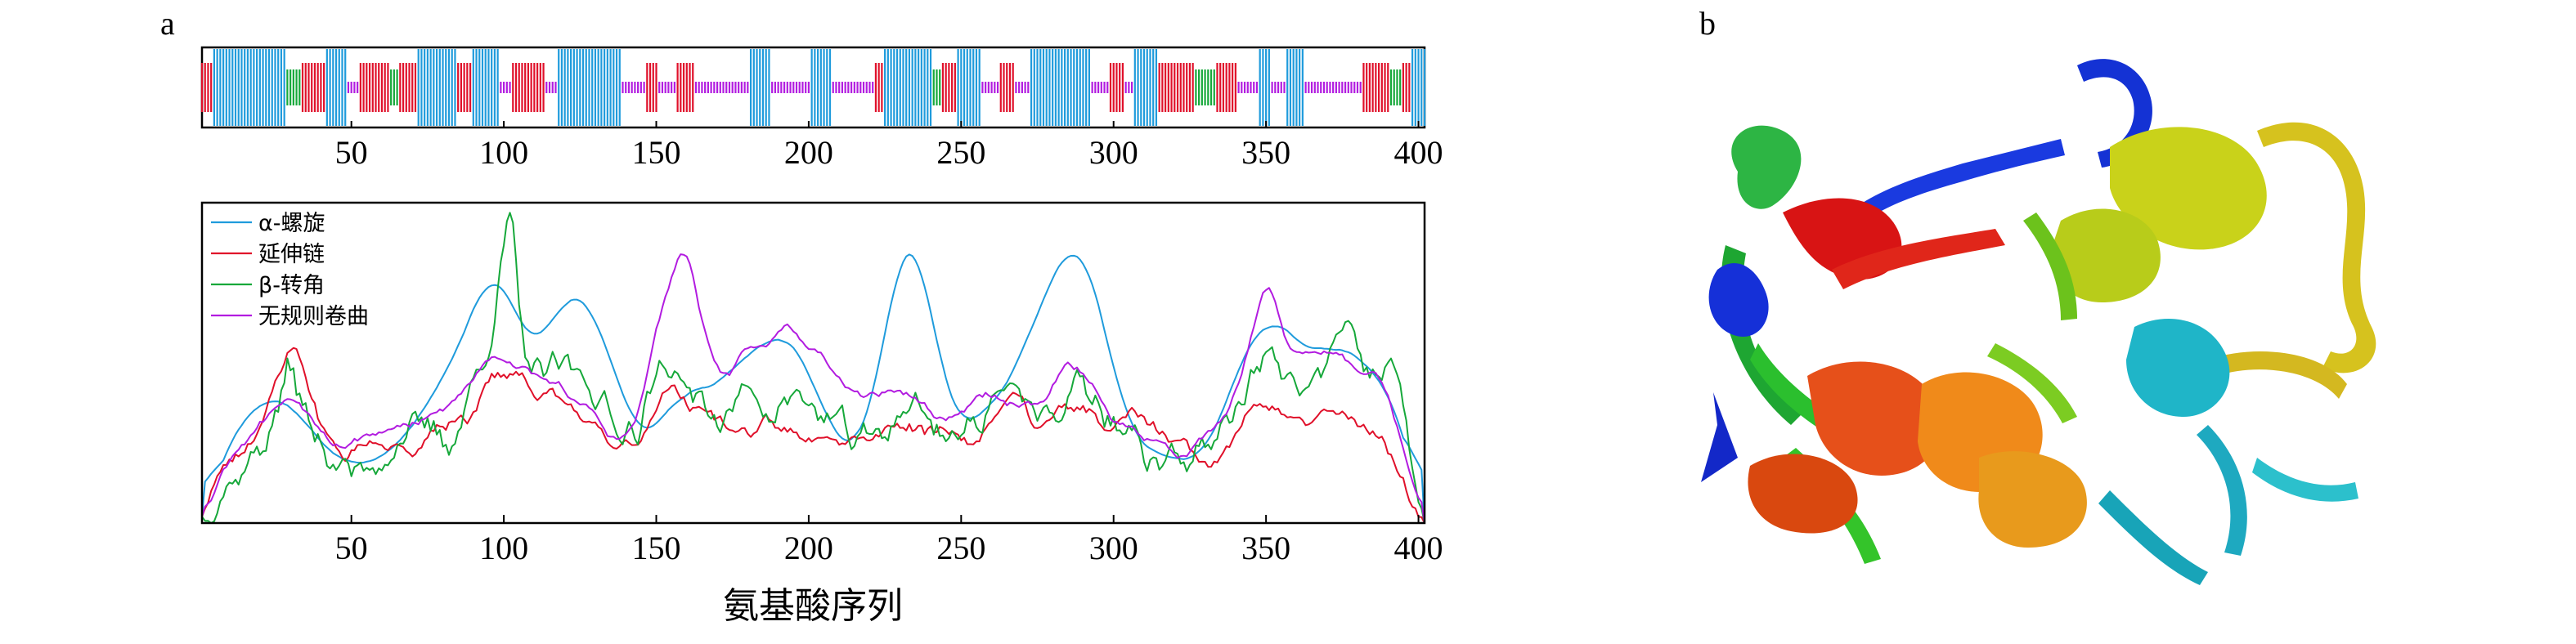 This screenshot has width=2576, height=644. Describe the element at coordinates (655, 548) in the screenshot. I see `x-tick-label-150: 150` at that location.